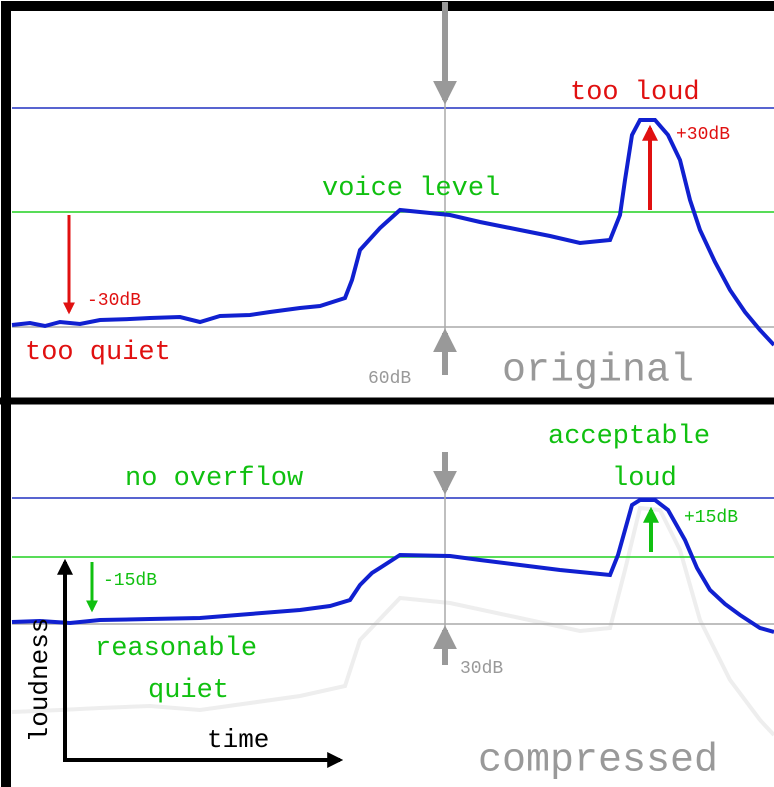 Image resolution: width=774 pixels, height=787 pixels. Describe the element at coordinates (188, 691) in the screenshot. I see `label: quiet` at that location.